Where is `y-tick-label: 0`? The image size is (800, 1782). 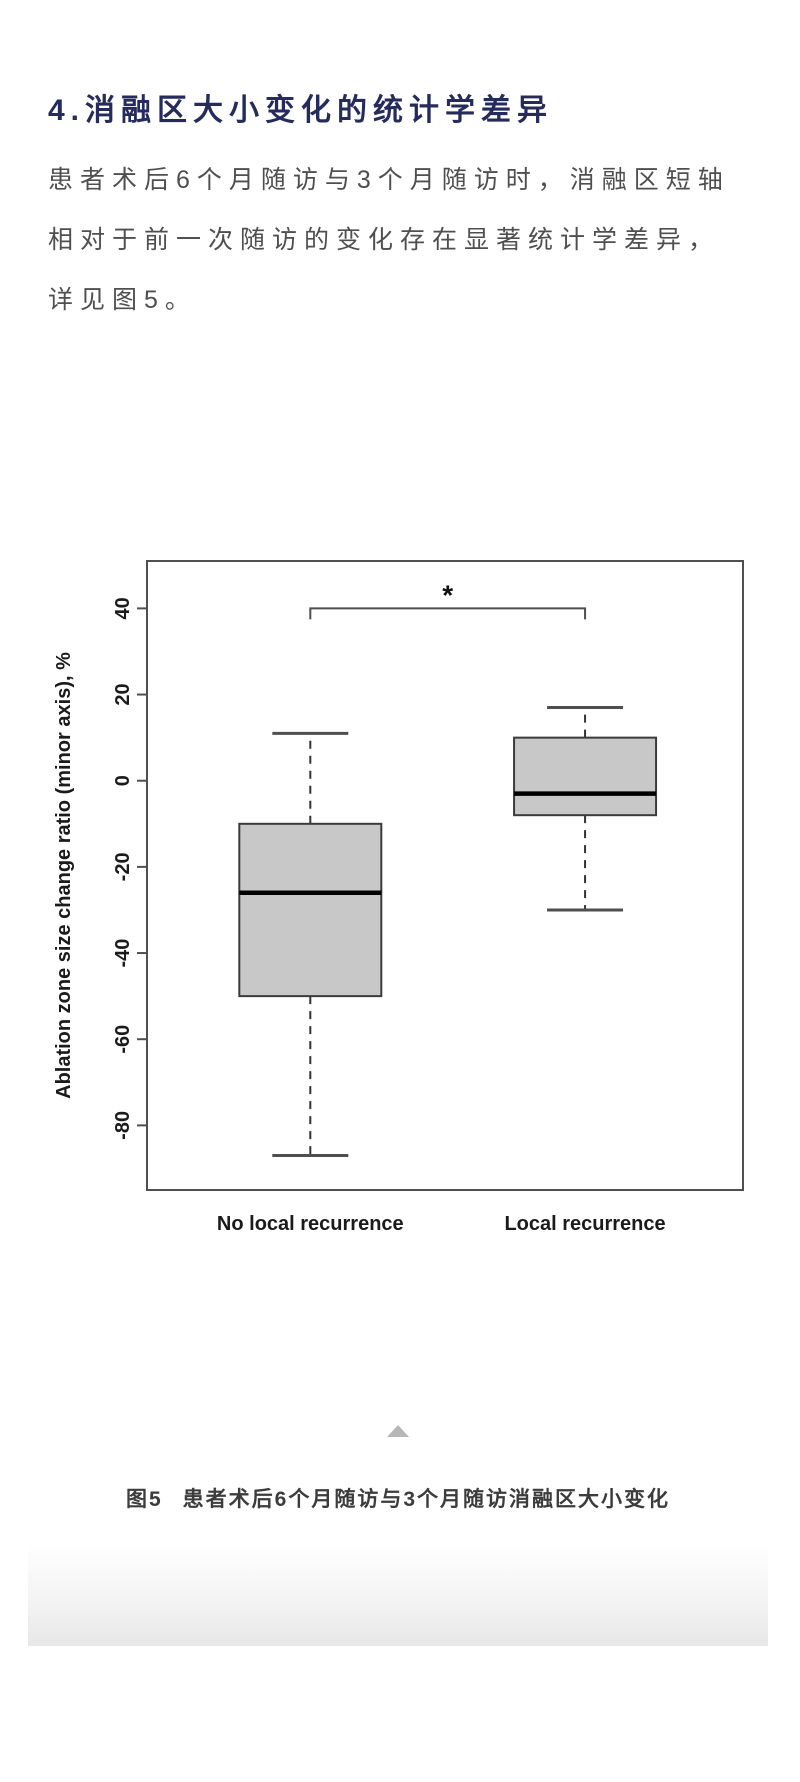
y-tick-label: 0 is located at coordinates (123, 780).